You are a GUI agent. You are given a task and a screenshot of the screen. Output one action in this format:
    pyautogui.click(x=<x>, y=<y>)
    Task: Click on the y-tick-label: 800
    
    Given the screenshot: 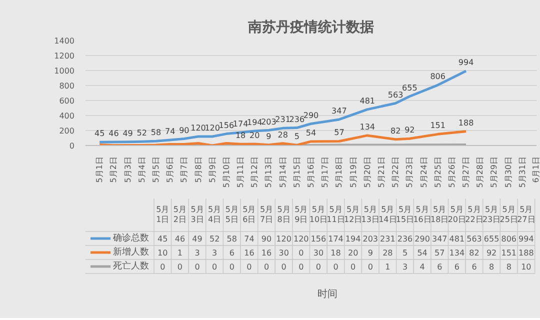 What is the action you would take?
    pyautogui.click(x=67, y=86)
    